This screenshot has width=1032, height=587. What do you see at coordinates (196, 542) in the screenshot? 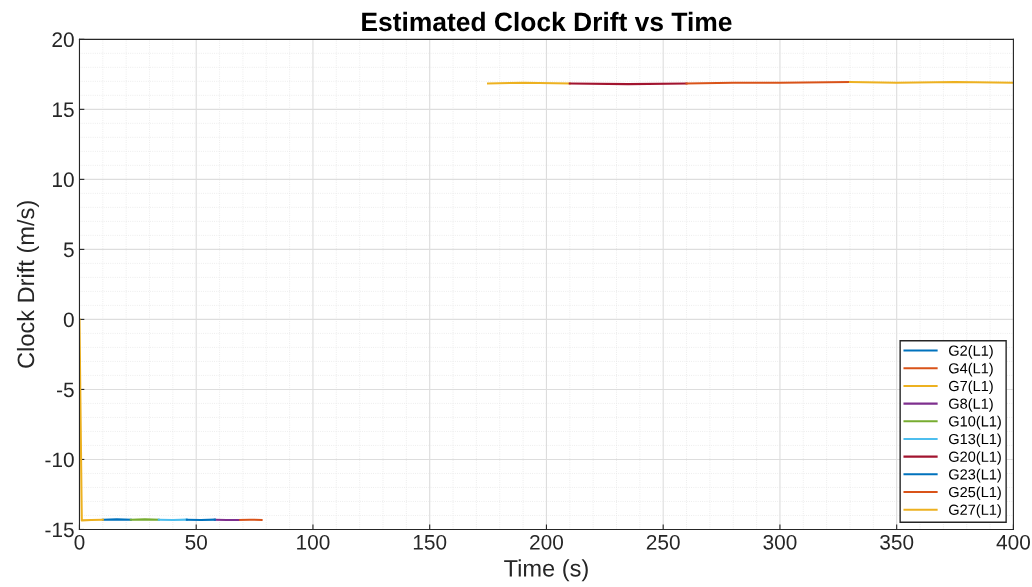
I see `x-tick-label: 50` at bounding box center [196, 542].